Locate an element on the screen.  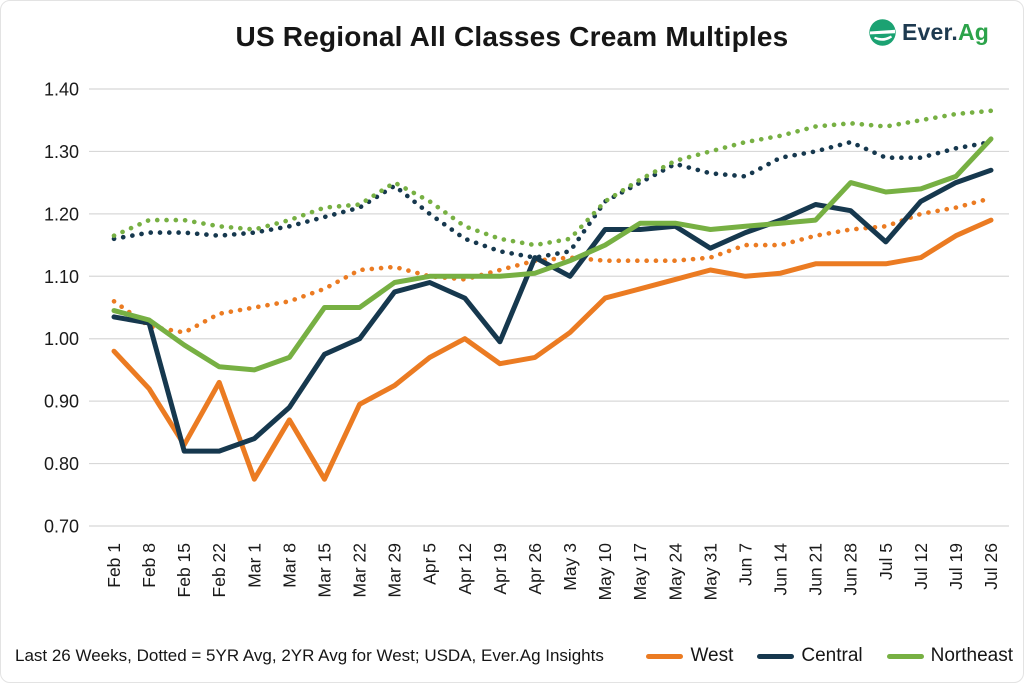
legend-swatch-west is located at coordinates (665, 656).